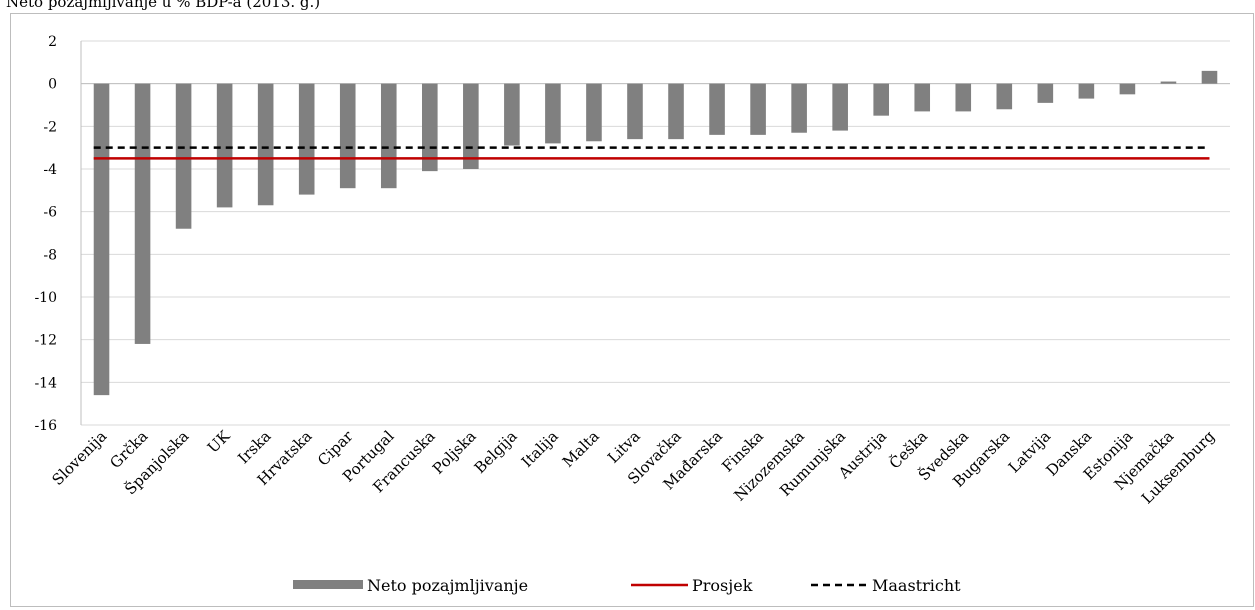  What do you see at coordinates (1086, 91) in the screenshot?
I see `bar-danska` at bounding box center [1086, 91].